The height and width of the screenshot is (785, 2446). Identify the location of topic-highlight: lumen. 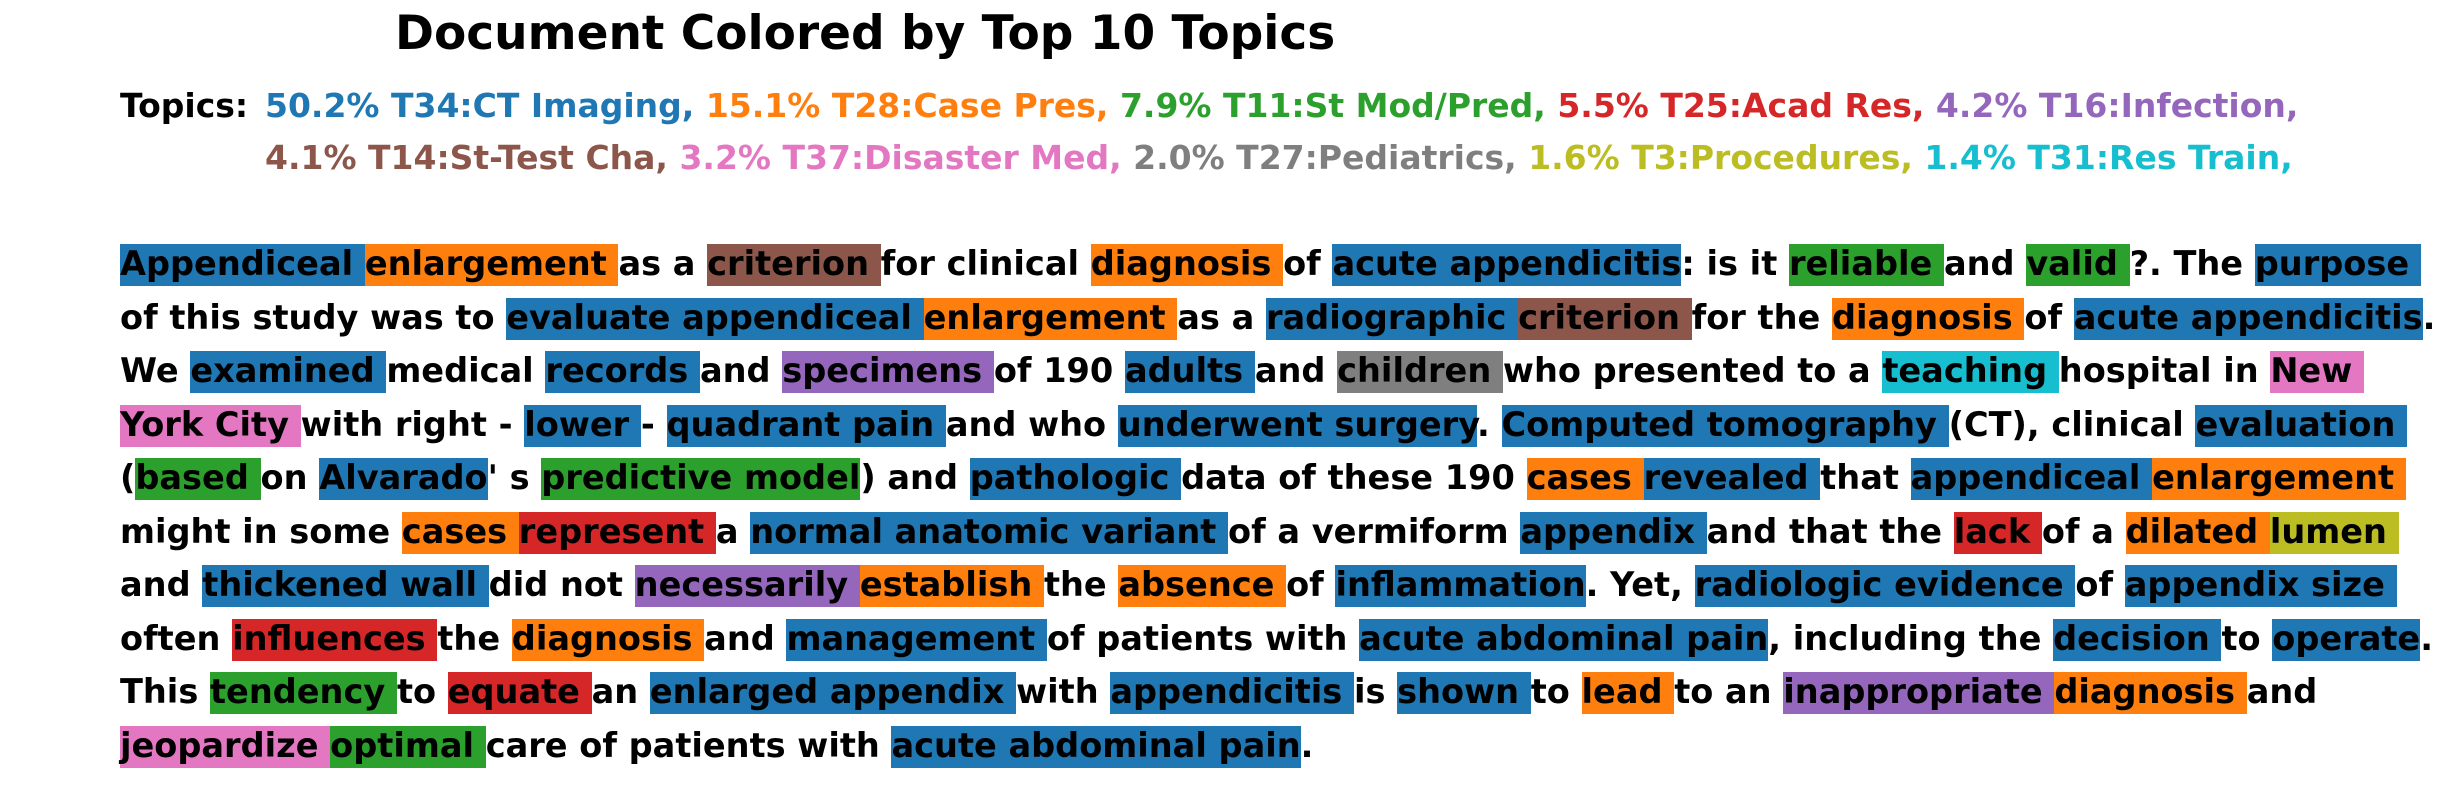
(2334, 532).